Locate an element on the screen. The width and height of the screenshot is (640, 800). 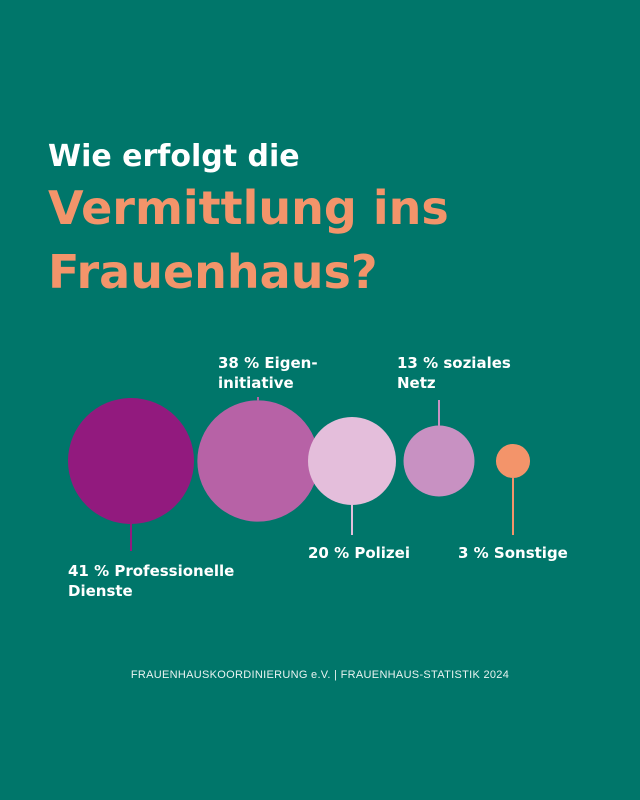
title-line-2: Vermittlung ins Frauenhaus? is located at coordinates (248, 240).